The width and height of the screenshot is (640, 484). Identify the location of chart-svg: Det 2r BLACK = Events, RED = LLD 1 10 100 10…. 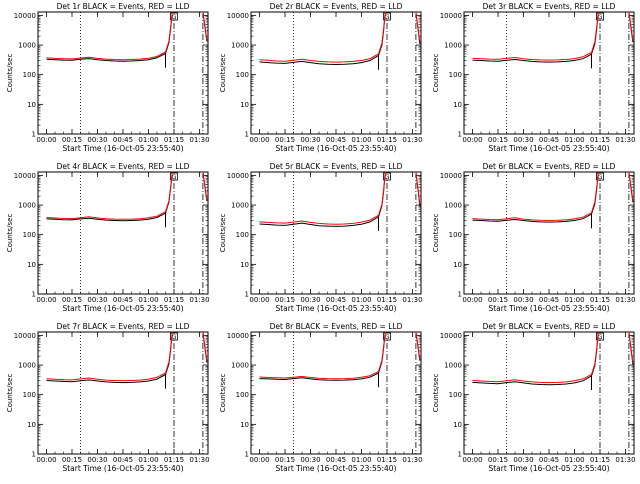
(321, 77).